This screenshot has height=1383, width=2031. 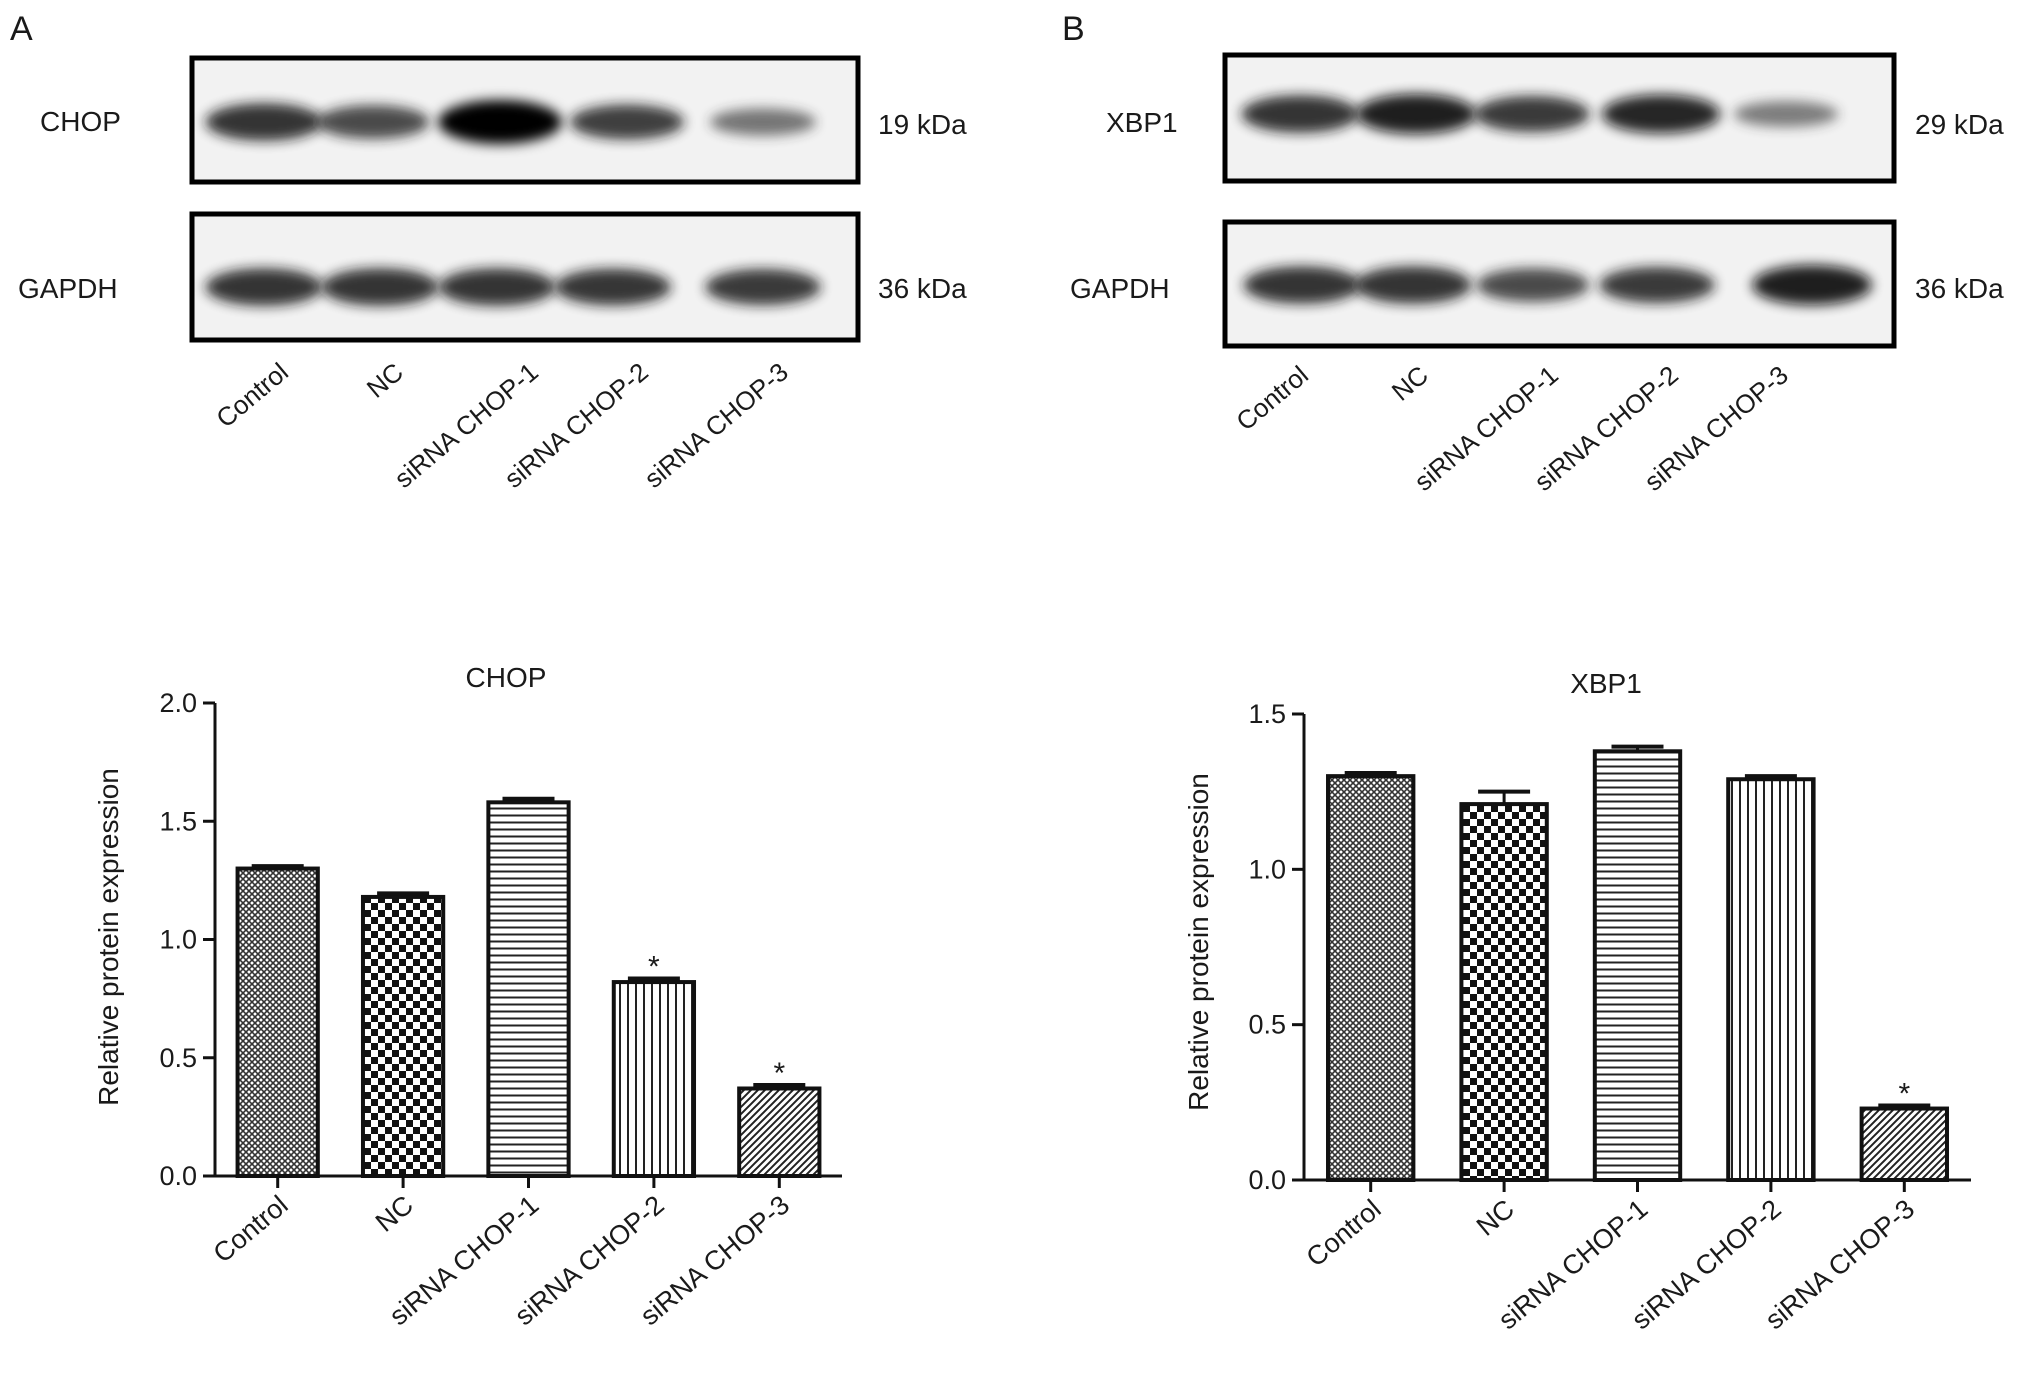 I want to click on blot-size-label: 29 kDa, so click(x=1959, y=124).